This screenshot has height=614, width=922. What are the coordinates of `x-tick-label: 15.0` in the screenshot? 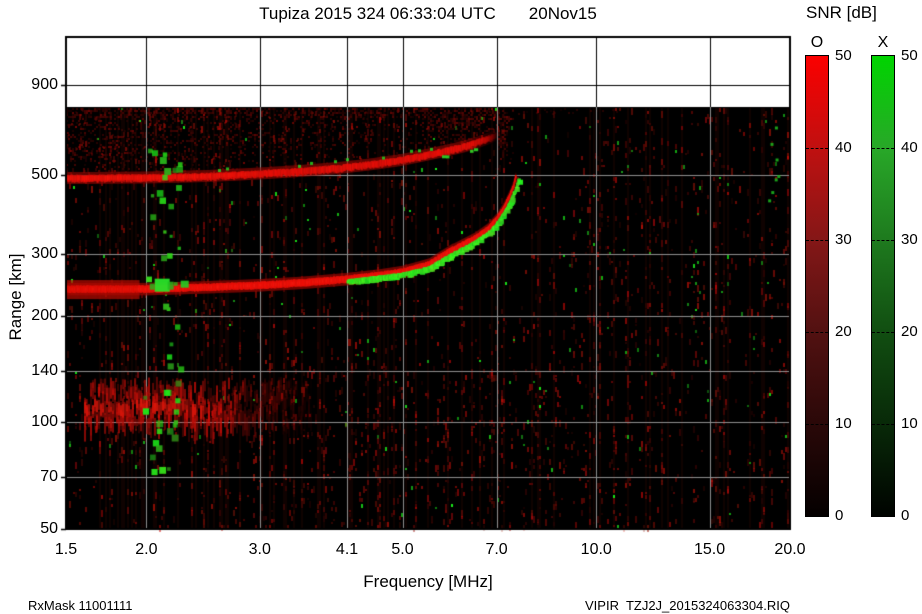 It's located at (710, 549).